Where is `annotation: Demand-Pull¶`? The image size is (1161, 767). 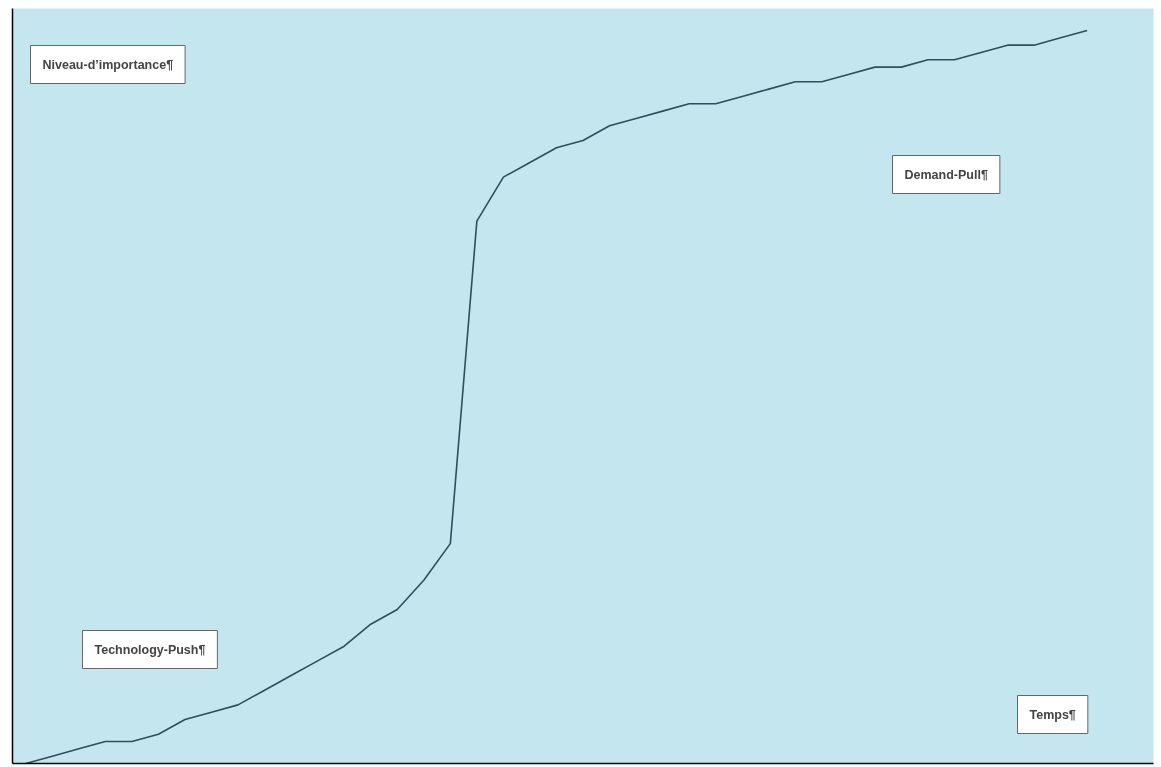 annotation: Demand-Pull¶ is located at coordinates (946, 174).